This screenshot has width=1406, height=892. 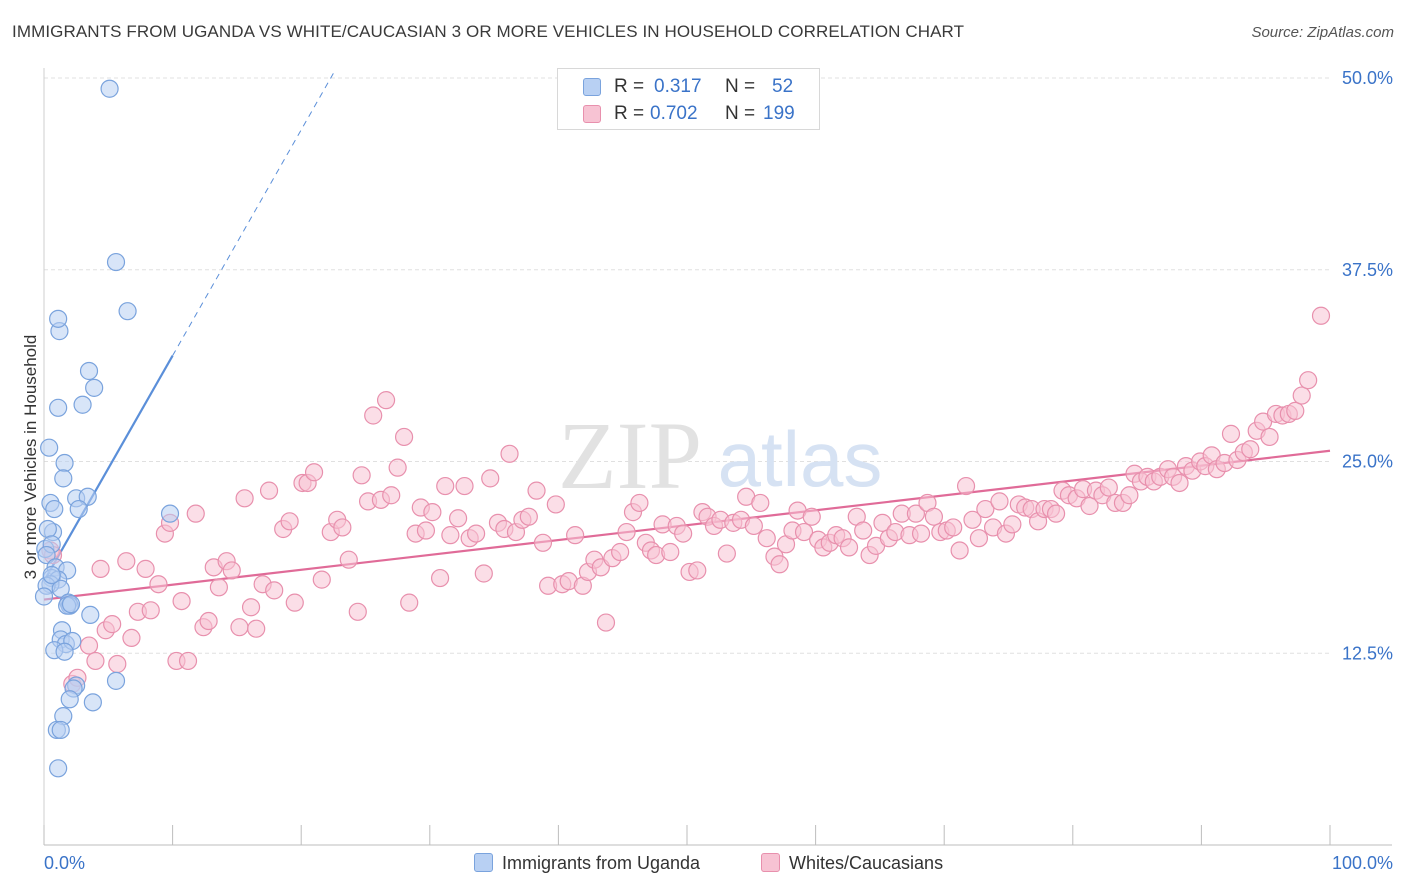 I want to click on watermark-zip: ZIP, so click(x=630, y=455).